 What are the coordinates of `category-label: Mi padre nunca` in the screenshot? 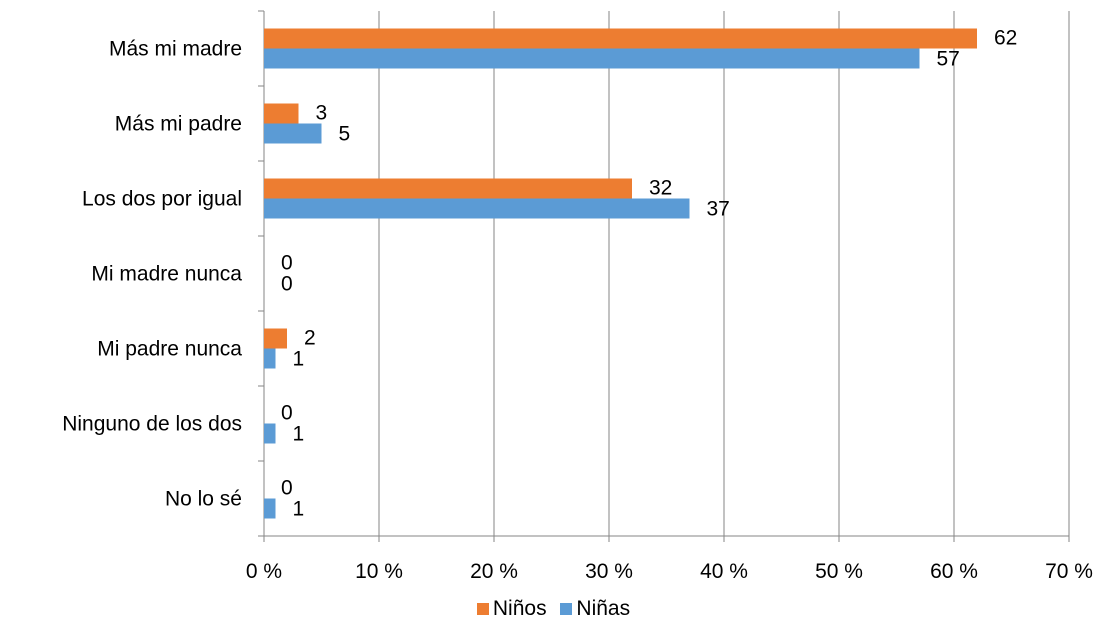 It's located at (169, 349).